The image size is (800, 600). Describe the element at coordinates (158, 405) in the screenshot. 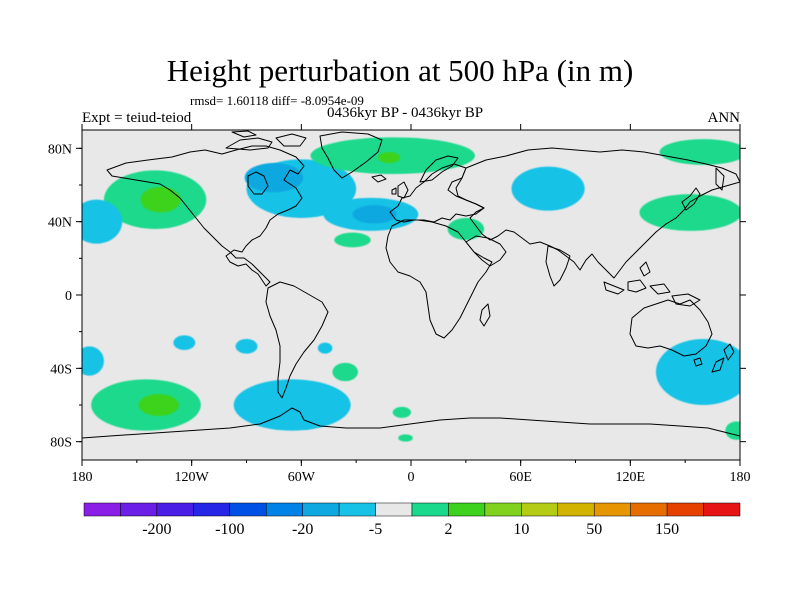

I see `anomaly-south-pacific-pos-core` at that location.